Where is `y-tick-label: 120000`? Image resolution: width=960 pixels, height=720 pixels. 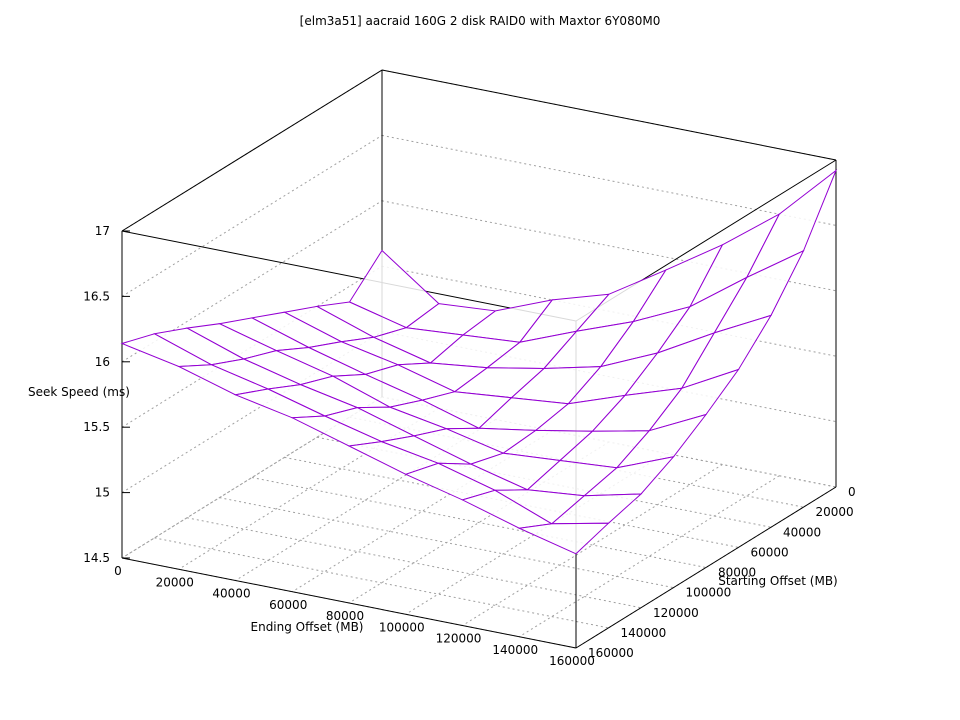
y-tick-label: 120000 is located at coordinates (676, 613).